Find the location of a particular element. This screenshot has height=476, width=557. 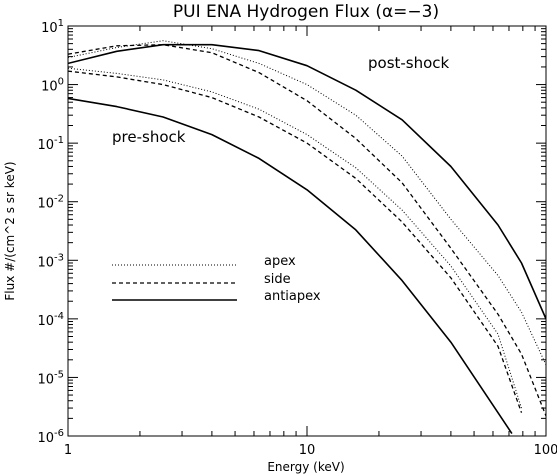

y-tick-label: 10⁻⁶ is located at coordinates (50, 437).